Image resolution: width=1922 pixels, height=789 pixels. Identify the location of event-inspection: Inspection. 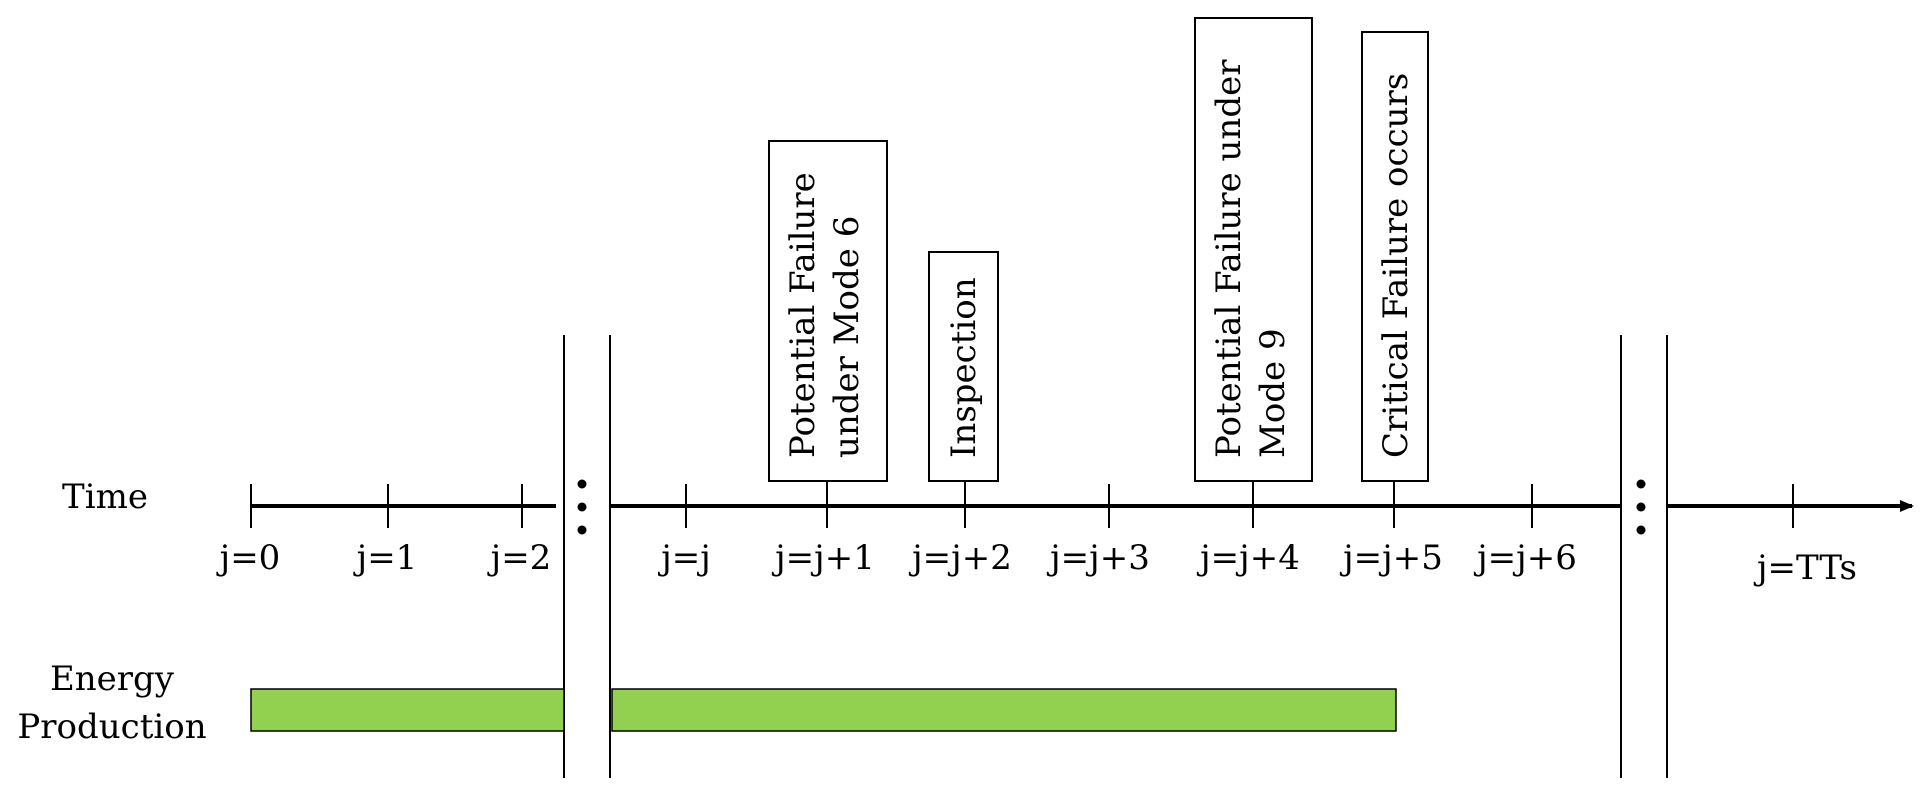
(963, 366).